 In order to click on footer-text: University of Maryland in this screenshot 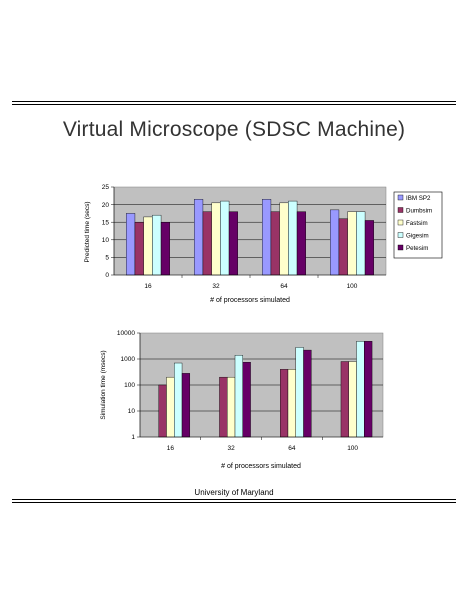, I will do `click(234, 492)`.